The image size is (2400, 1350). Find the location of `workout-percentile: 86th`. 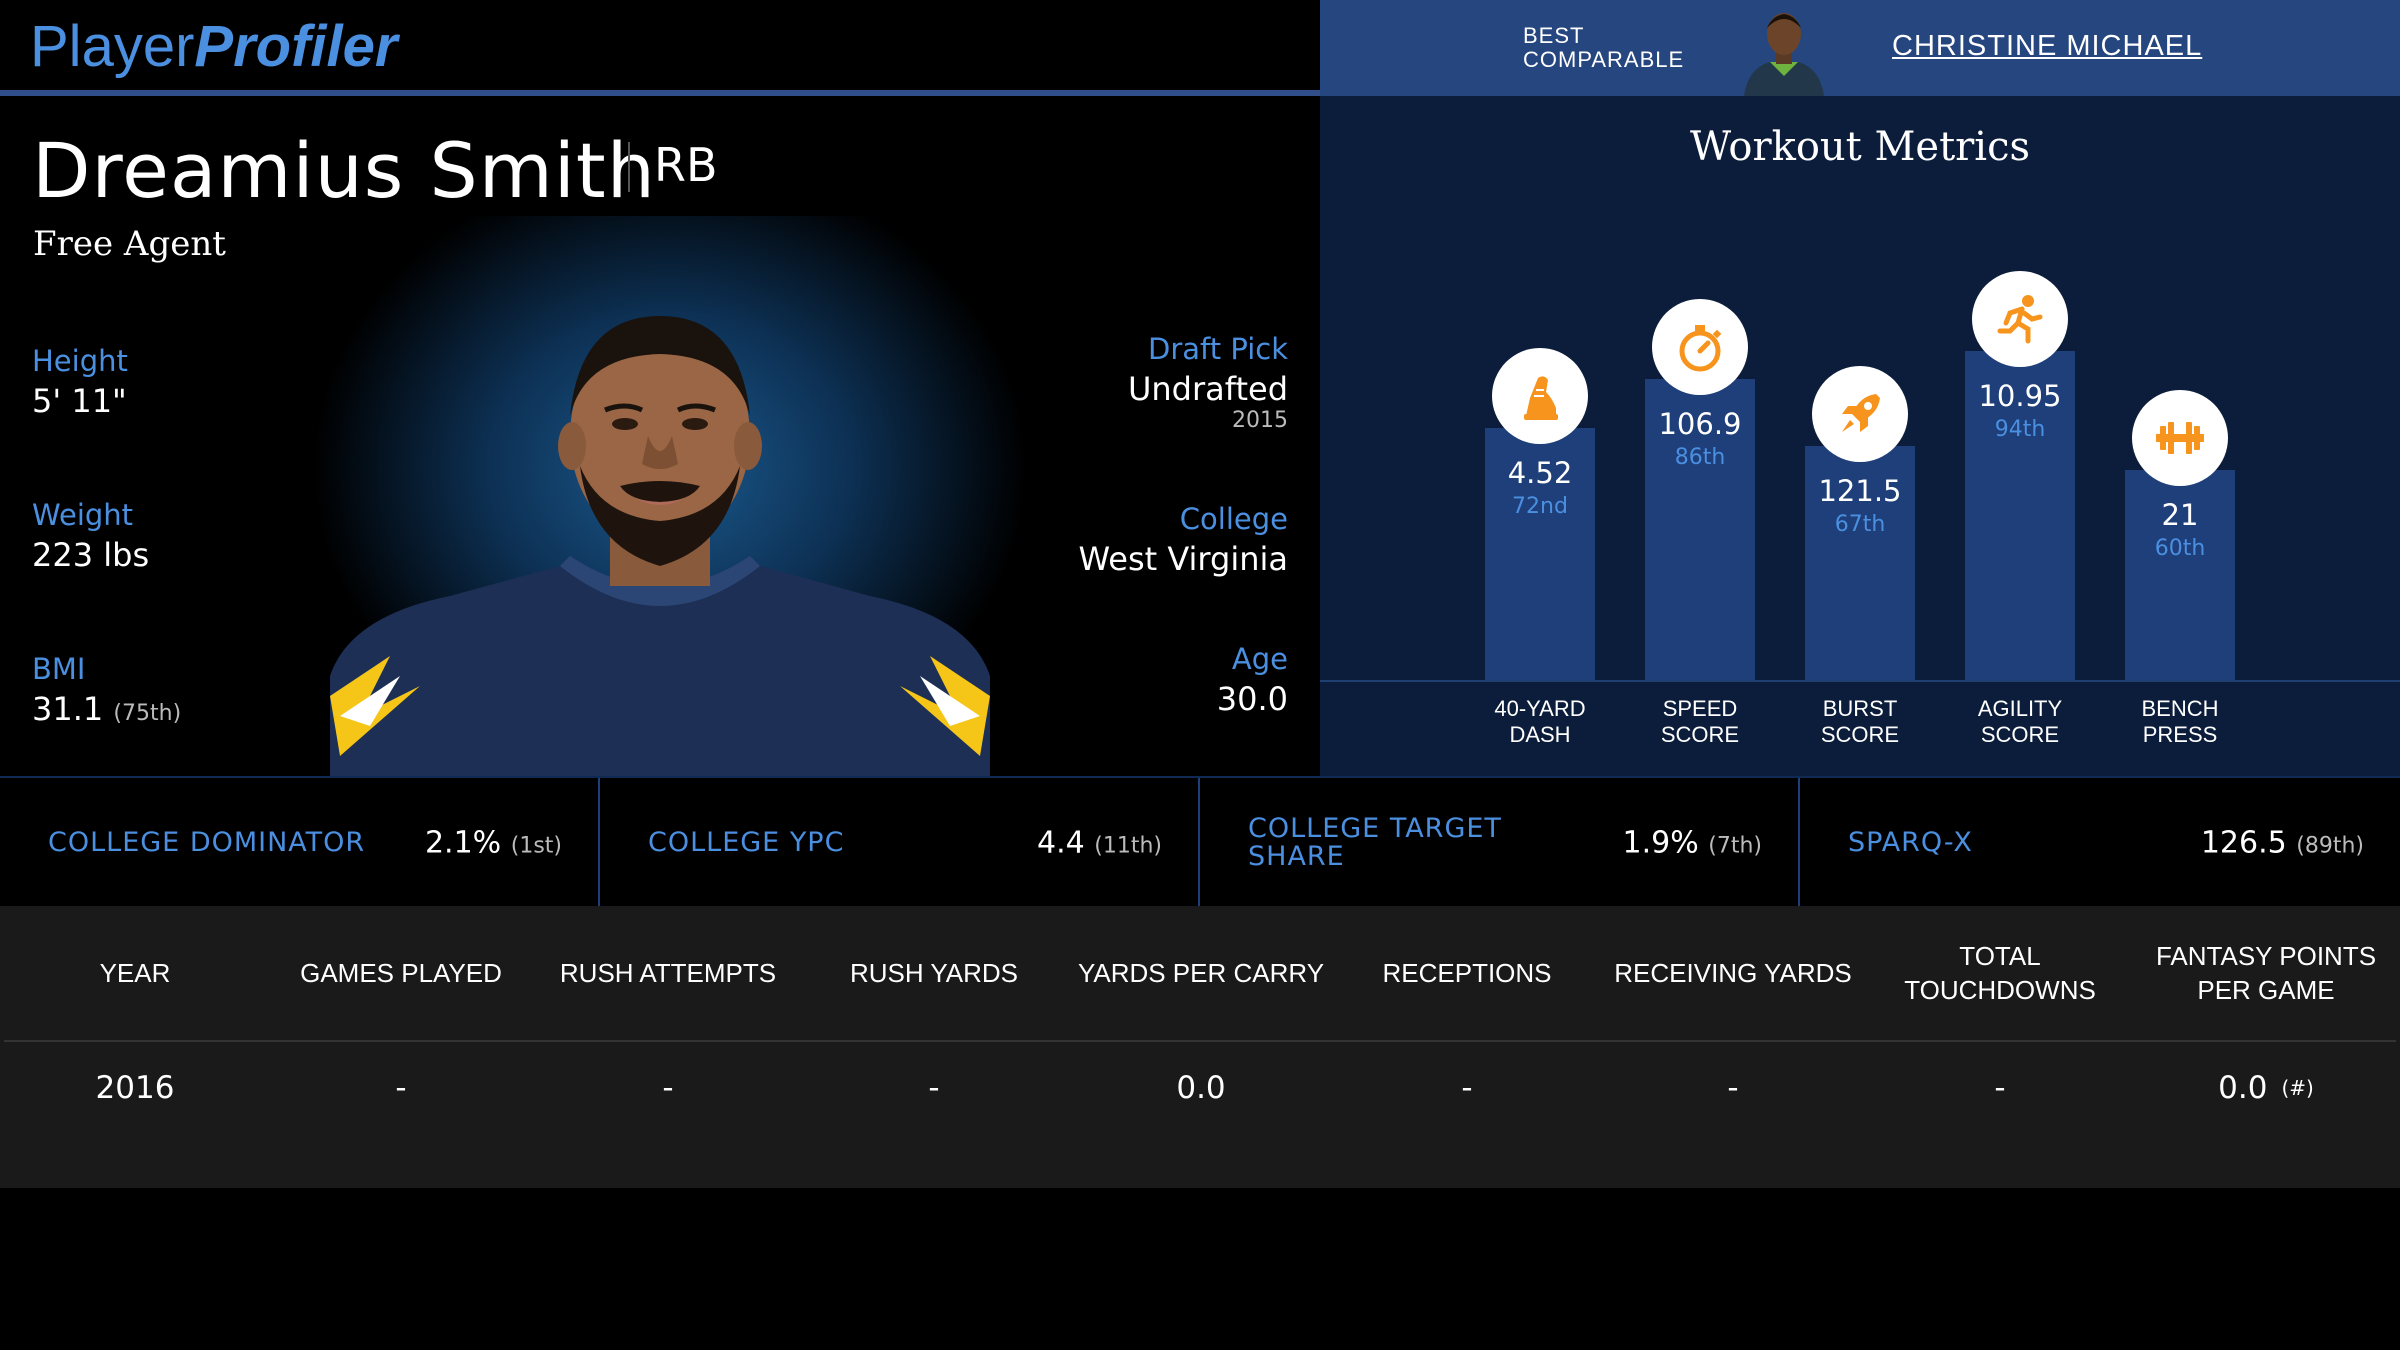

workout-percentile: 86th is located at coordinates (1700, 457).